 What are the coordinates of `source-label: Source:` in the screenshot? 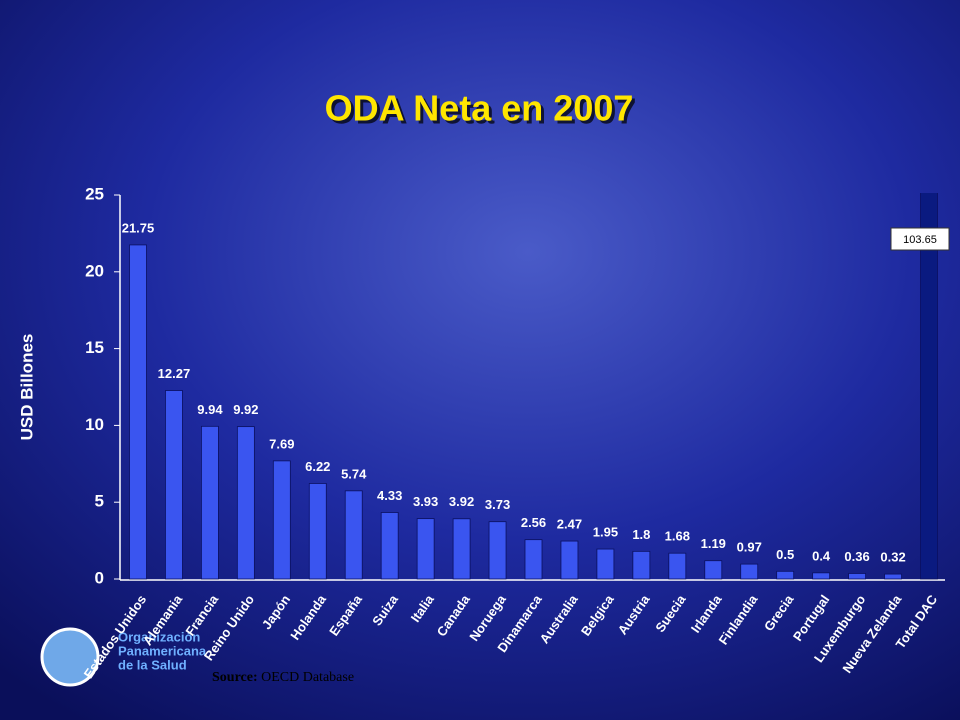 It's located at (235, 677).